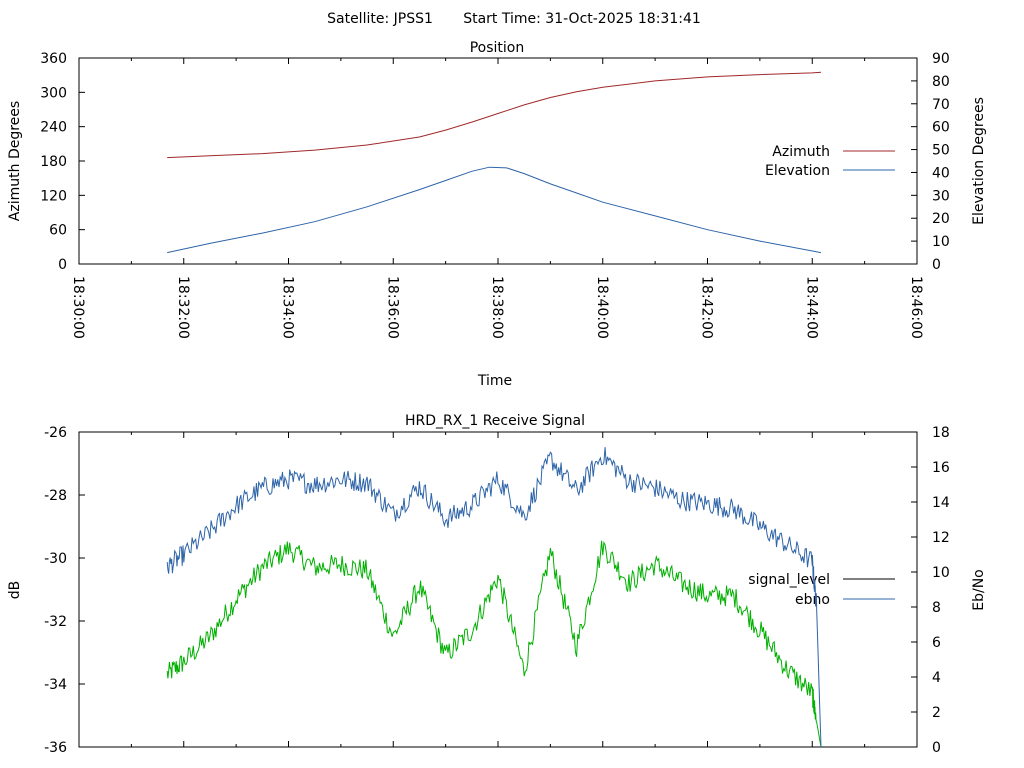 The width and height of the screenshot is (1024, 768). Describe the element at coordinates (811, 307) in the screenshot. I see `x-tick-label: 18:44:00` at that location.